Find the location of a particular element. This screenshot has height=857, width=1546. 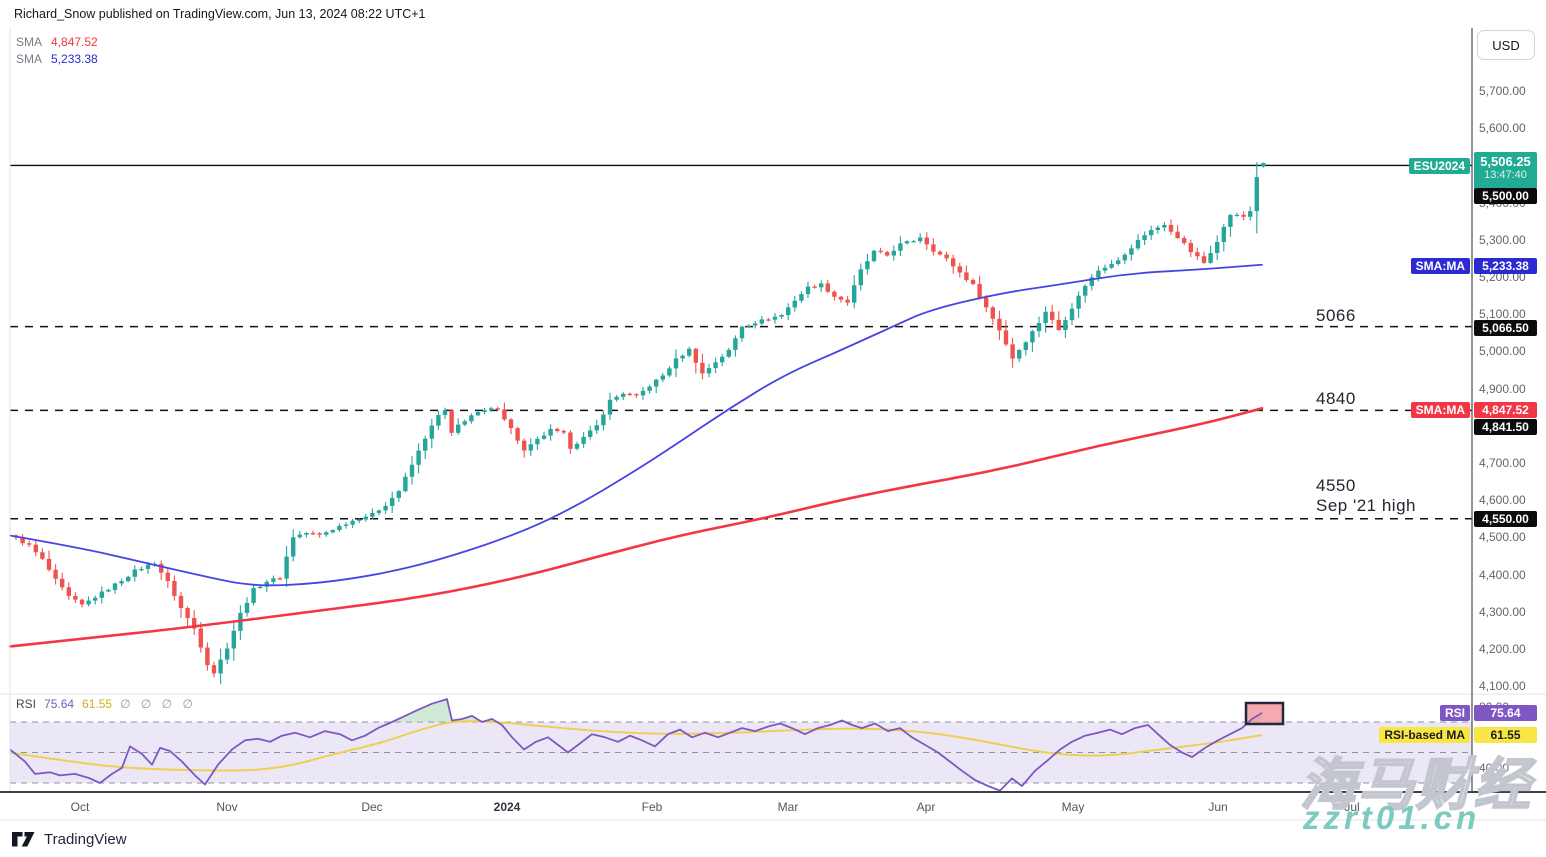

sma-red-badge-label: SMA:MA is located at coordinates (1440, 410).